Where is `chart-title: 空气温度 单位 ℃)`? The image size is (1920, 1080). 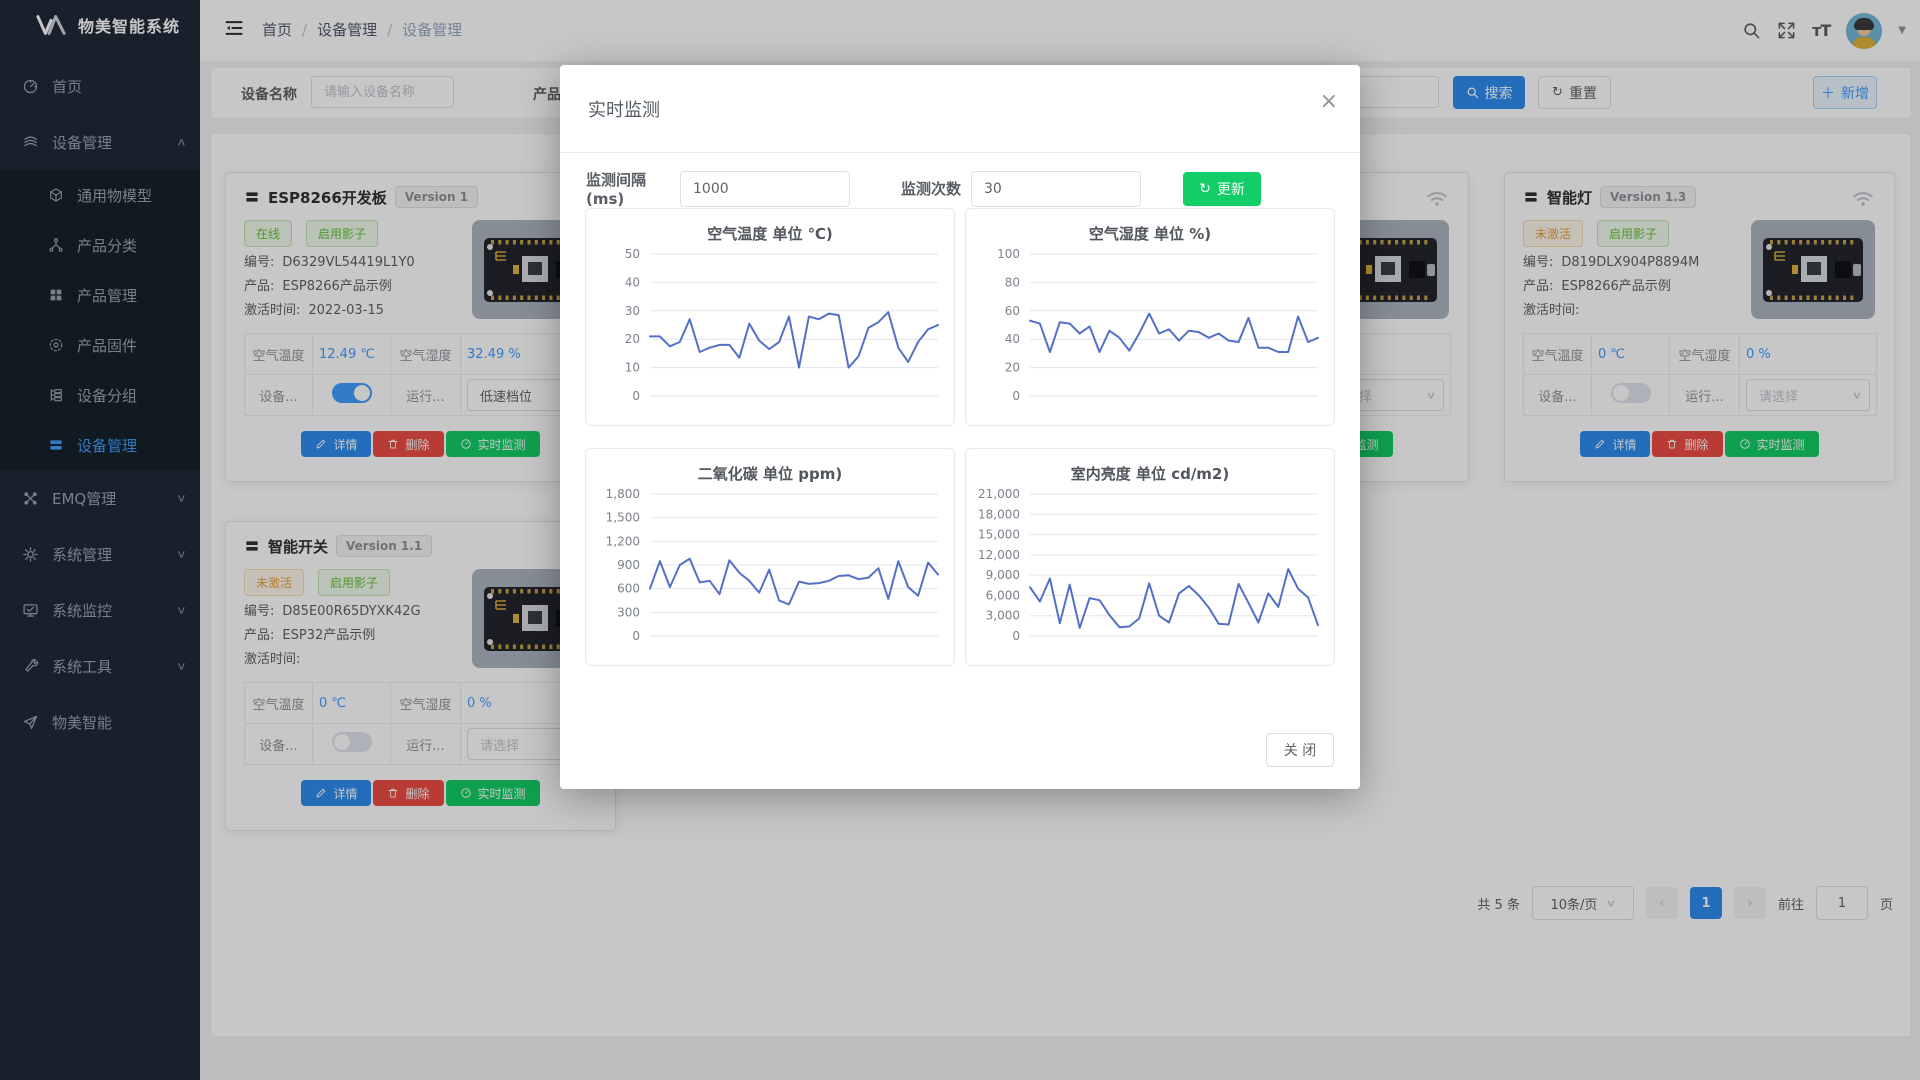
chart-title: 空气温度 单位 ℃) is located at coordinates (770, 234).